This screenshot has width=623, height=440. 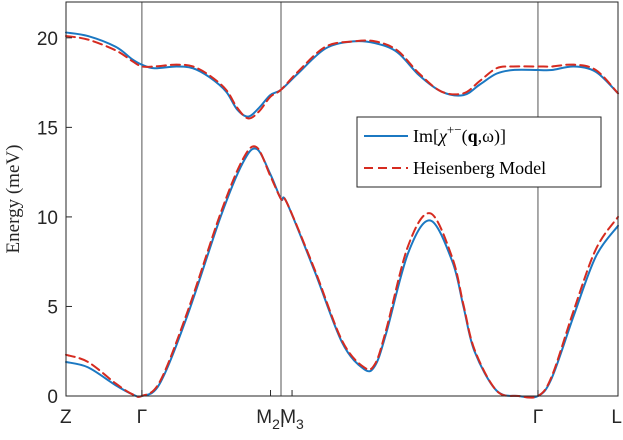 What do you see at coordinates (270, 419) in the screenshot?
I see `x-tick-label: M2|` at bounding box center [270, 419].